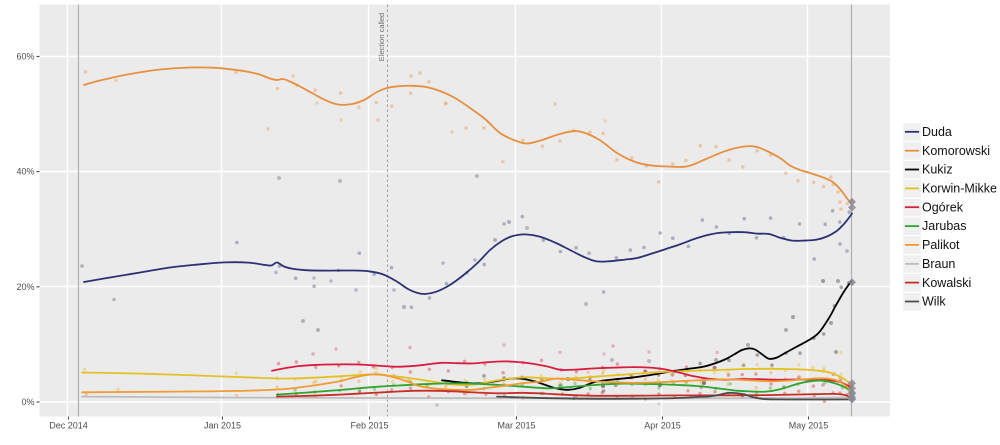 The height and width of the screenshot is (445, 1000). What do you see at coordinates (809, 426) in the screenshot?
I see `svg-text: May 2015` at bounding box center [809, 426].